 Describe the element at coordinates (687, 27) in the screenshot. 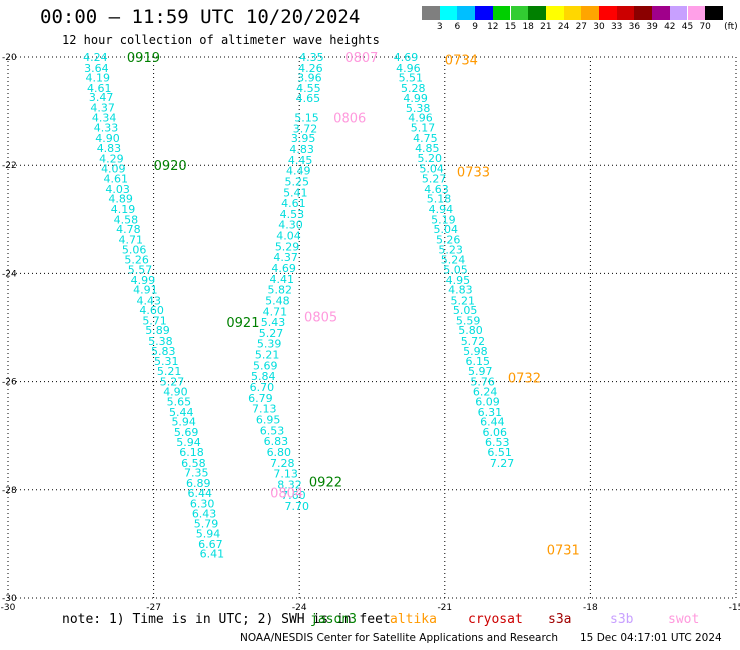

I see `colorbar-level-label: 45` at that location.